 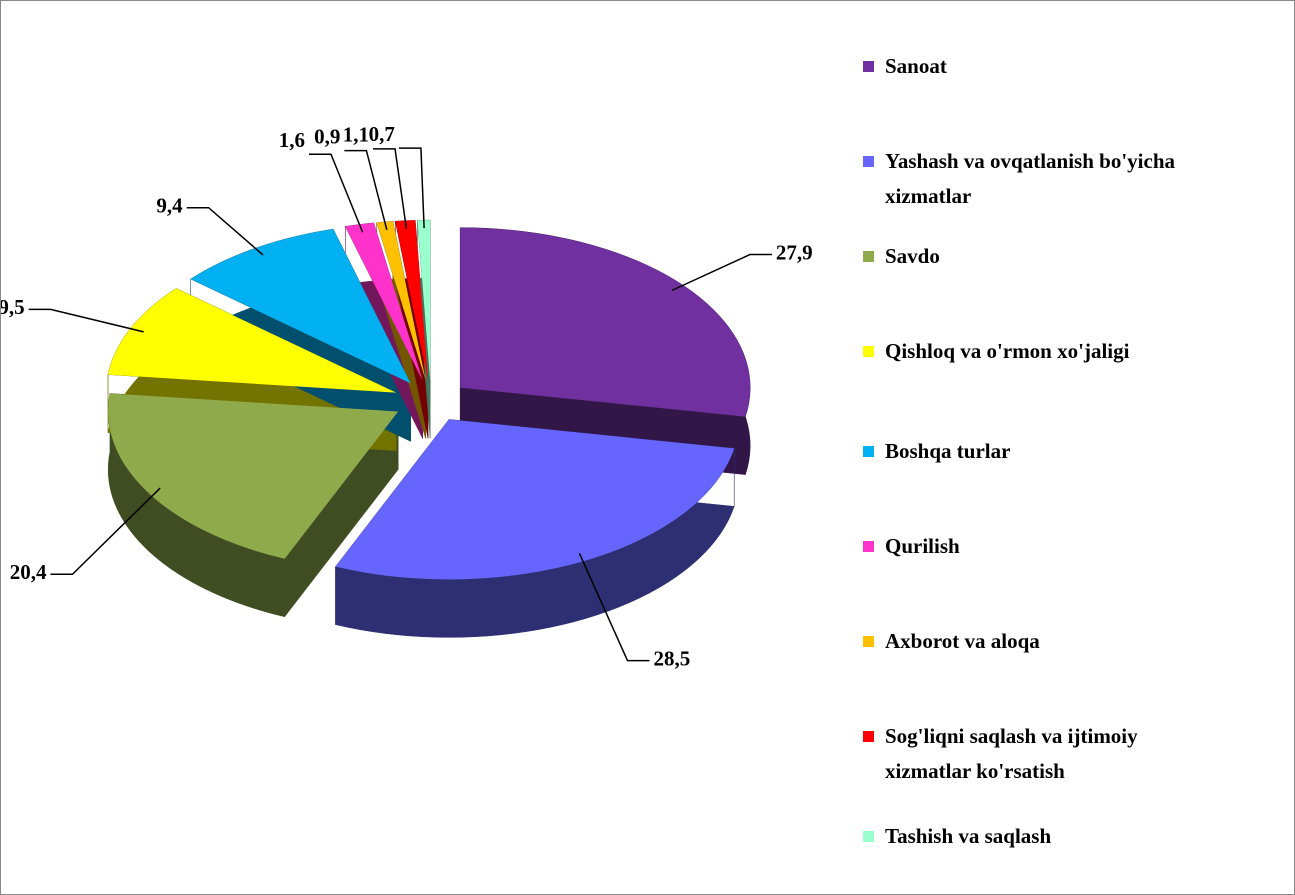 I want to click on legend-item: Qurilish, so click(x=1024, y=546).